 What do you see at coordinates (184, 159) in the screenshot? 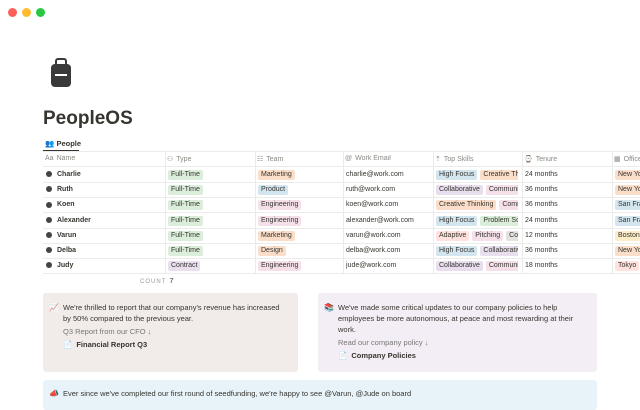
I see `header-label: Type` at bounding box center [184, 159].